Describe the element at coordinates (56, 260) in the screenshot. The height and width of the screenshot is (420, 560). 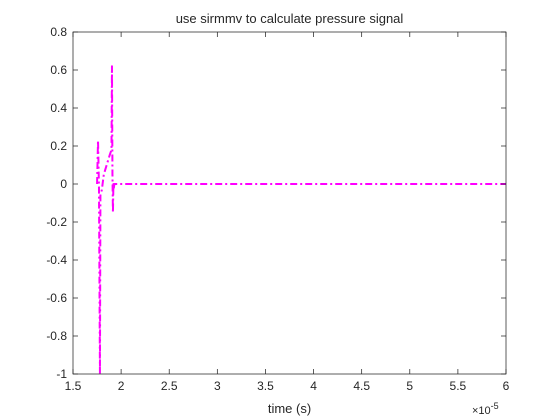
I see `y-tick-label: -0.4` at that location.